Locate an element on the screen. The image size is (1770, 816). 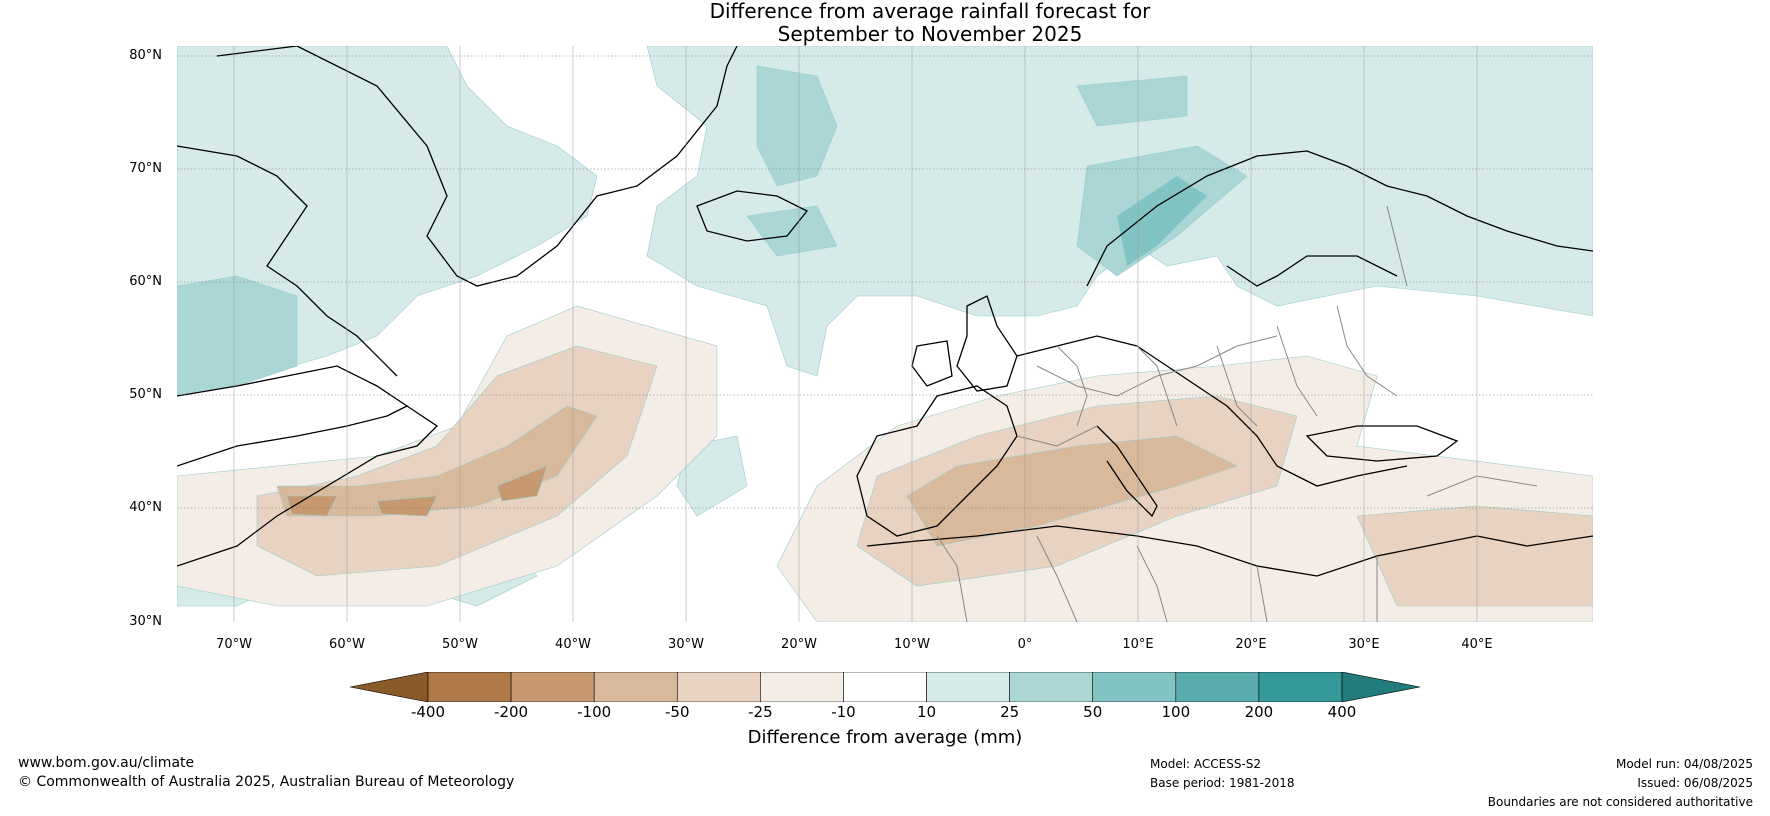
base-period-text: Base period: 1981-2018 is located at coordinates (1222, 783).